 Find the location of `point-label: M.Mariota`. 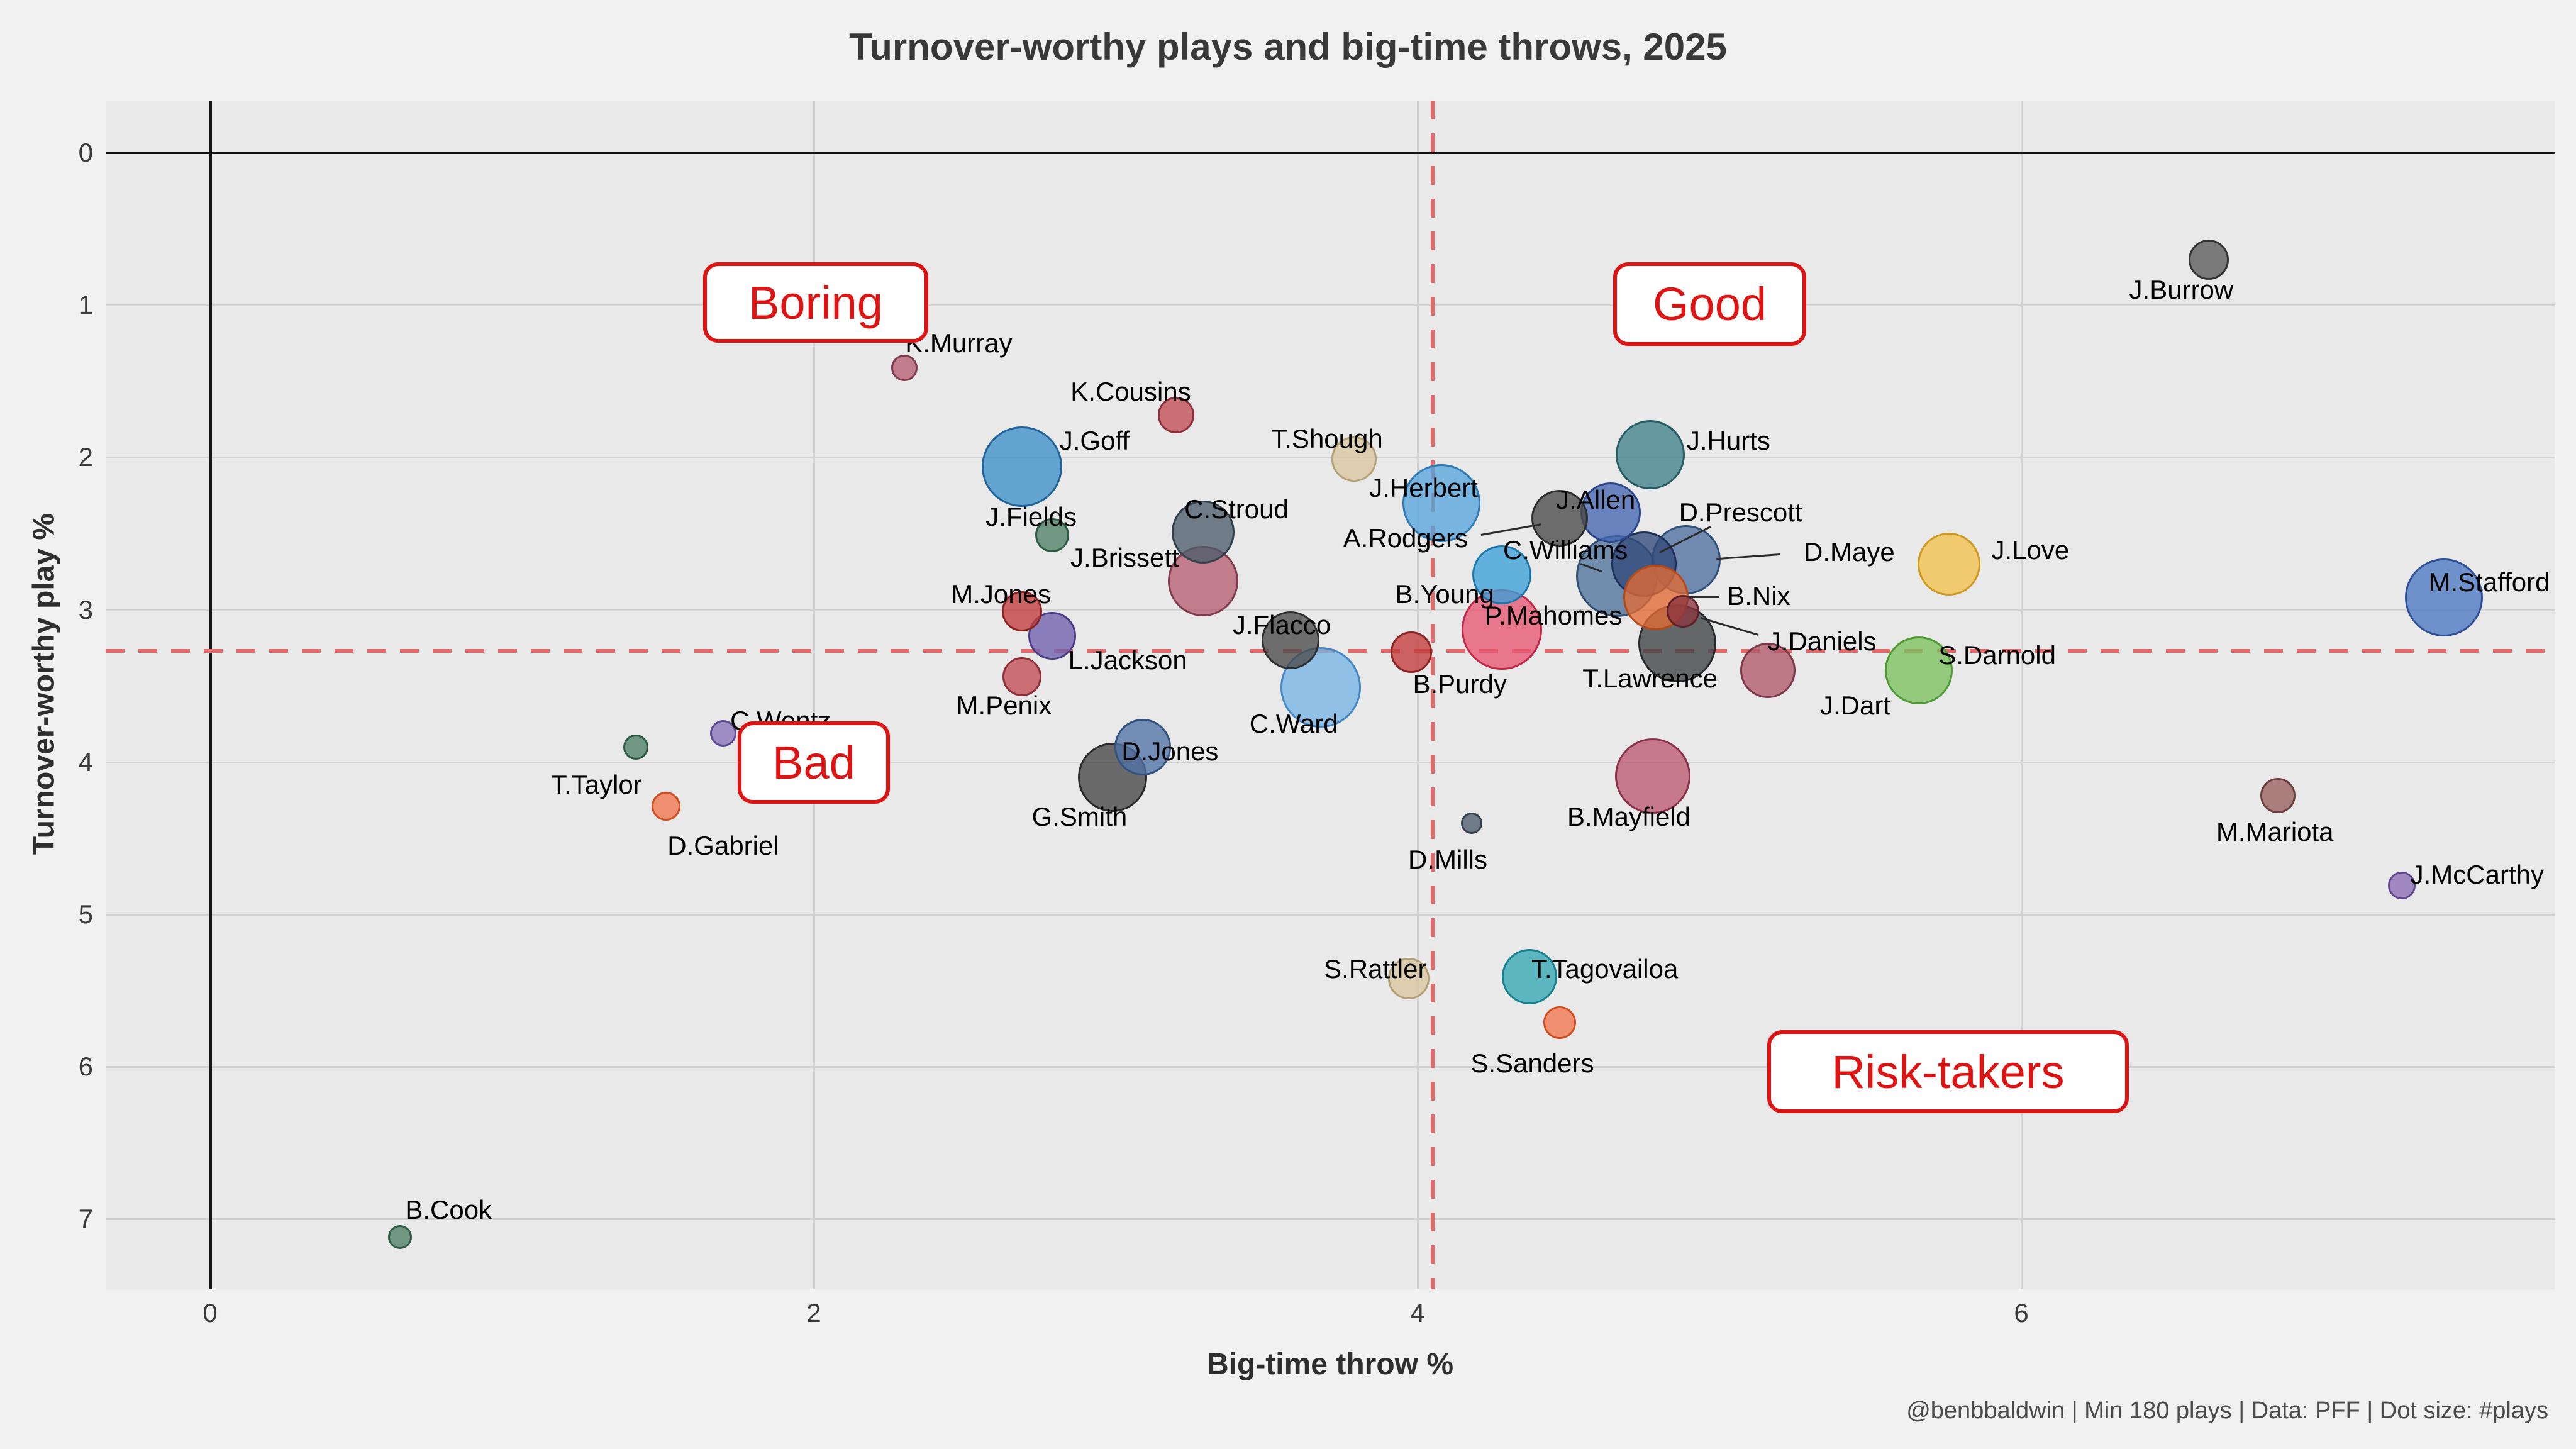

point-label: M.Mariota is located at coordinates (2275, 832).